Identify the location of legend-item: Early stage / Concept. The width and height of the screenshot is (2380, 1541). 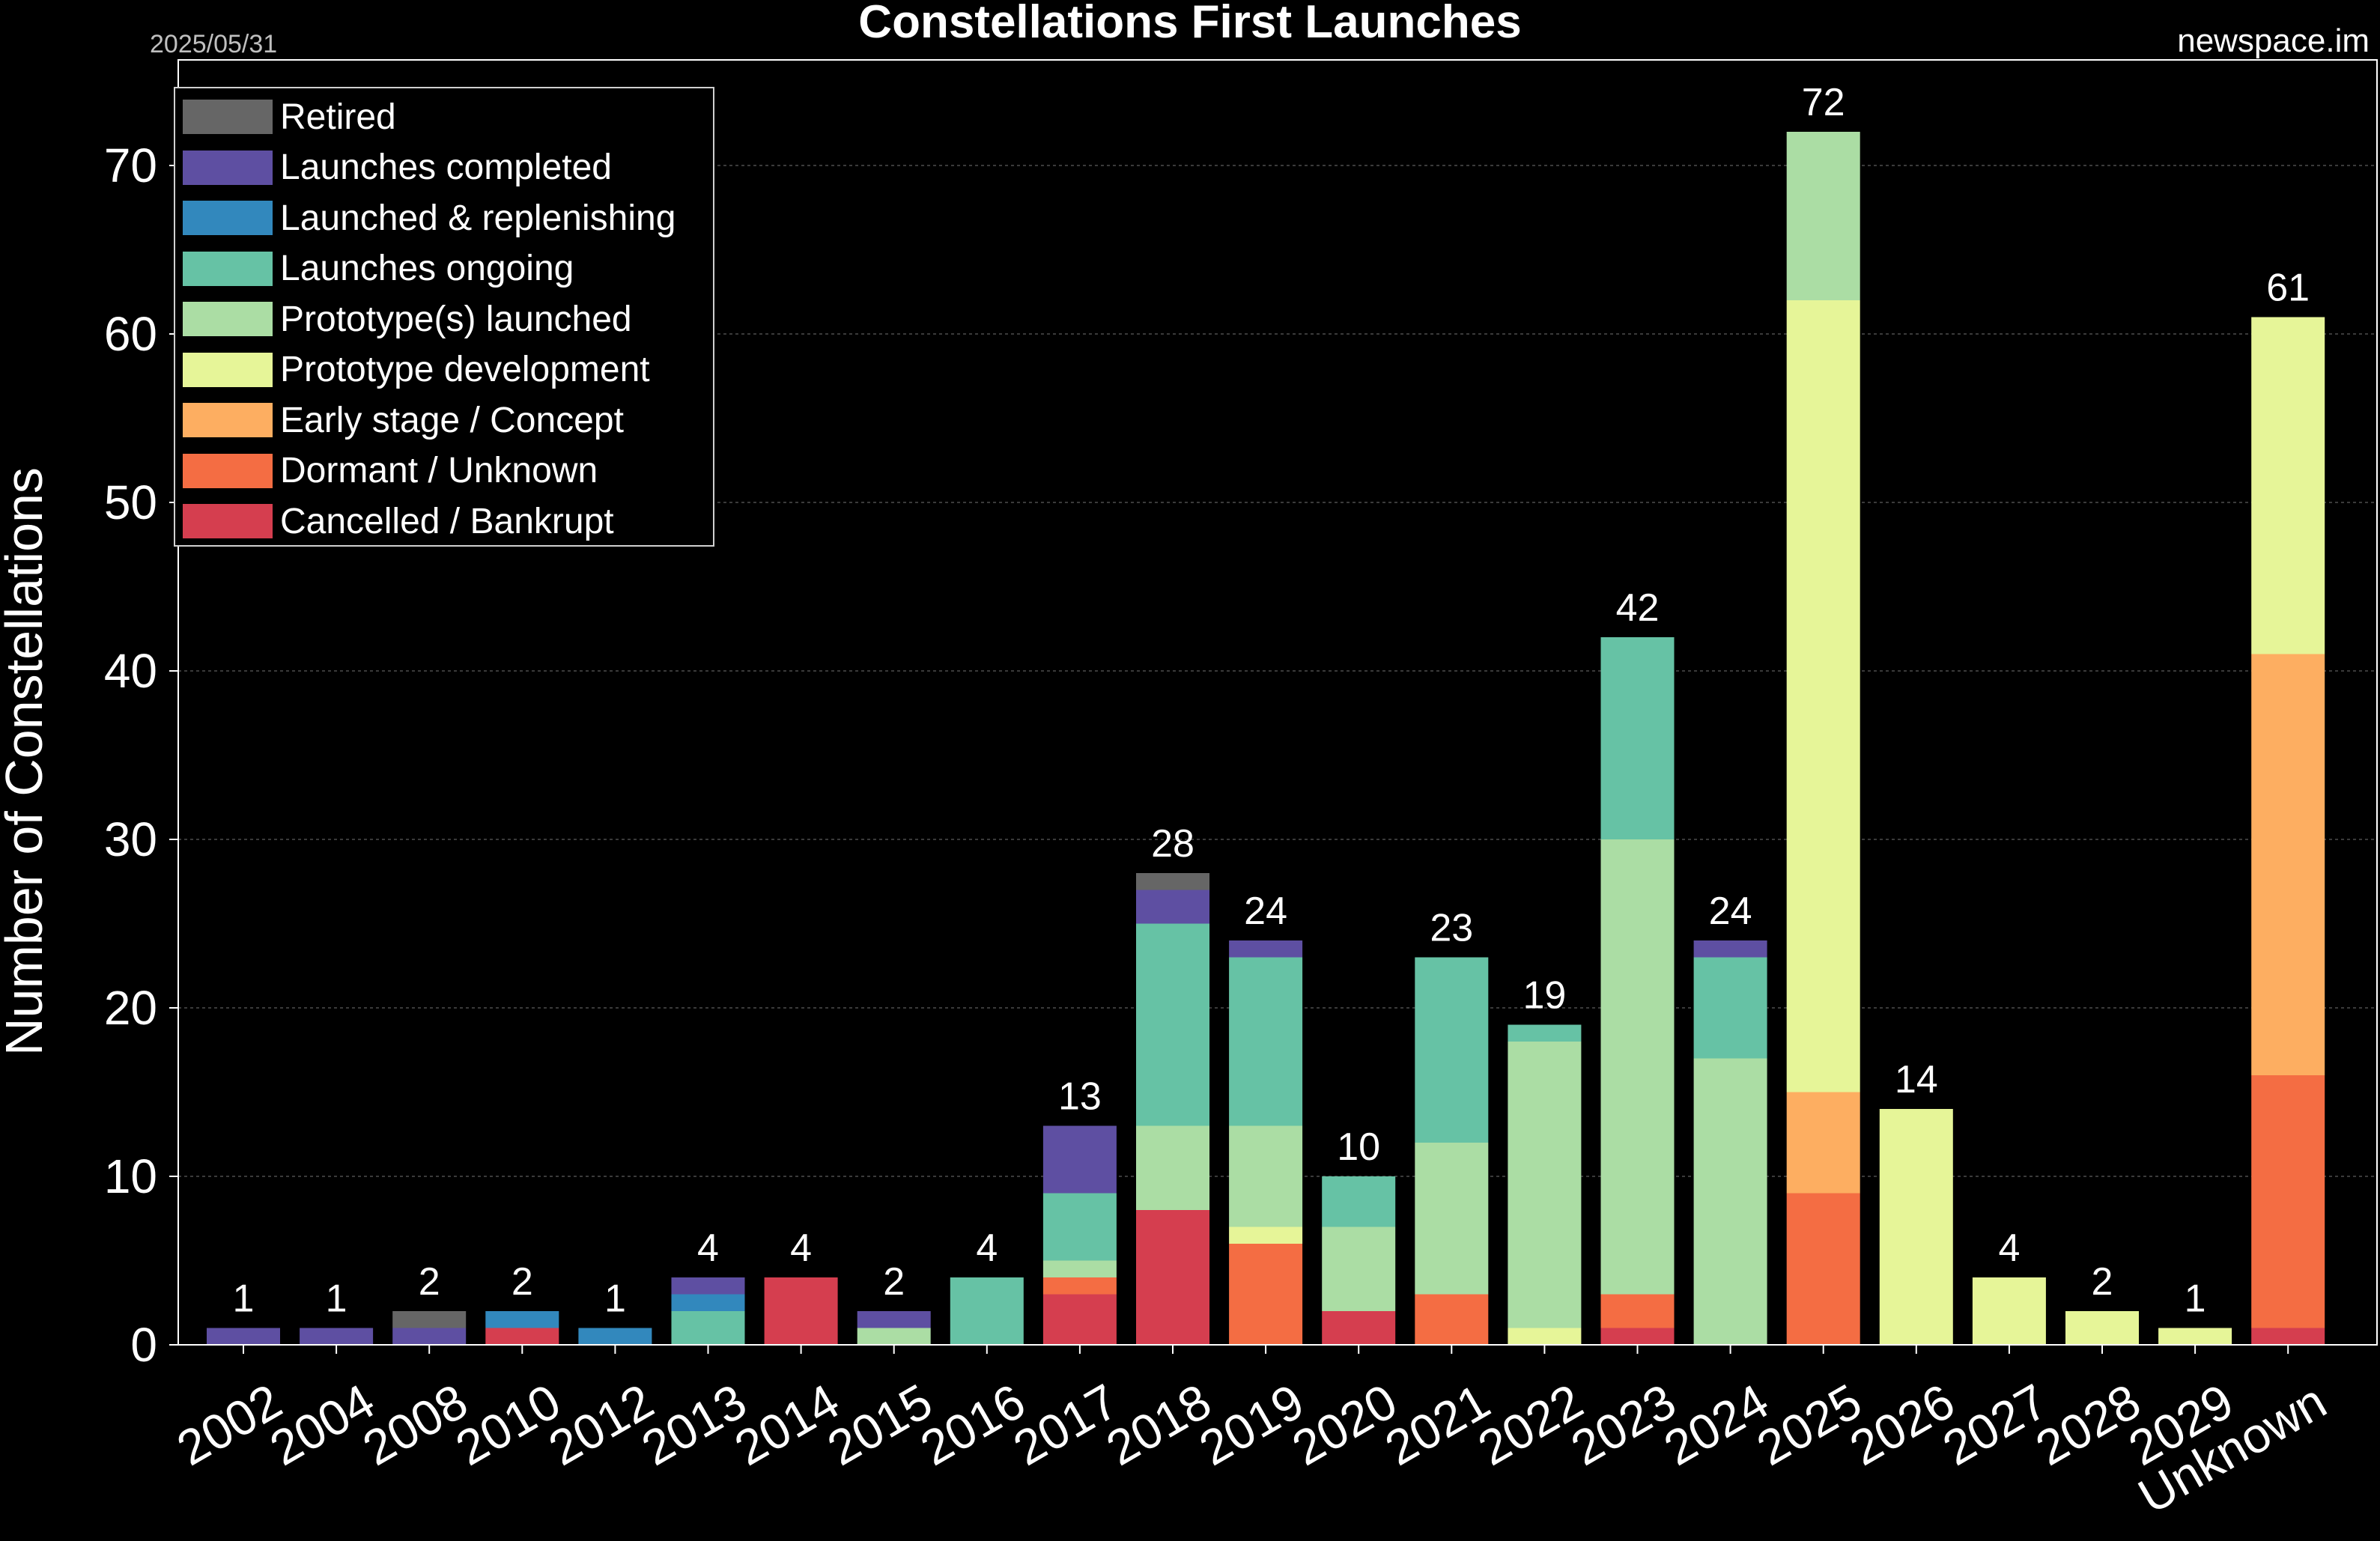
(403, 420).